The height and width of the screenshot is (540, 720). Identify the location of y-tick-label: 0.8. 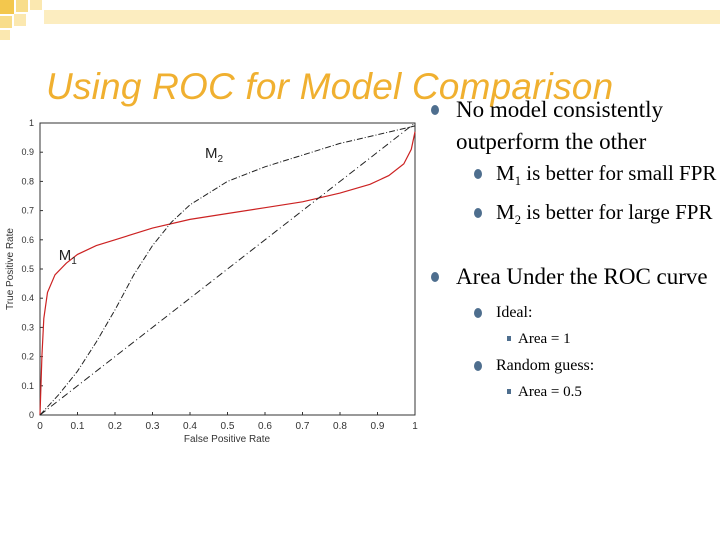
(27, 181).